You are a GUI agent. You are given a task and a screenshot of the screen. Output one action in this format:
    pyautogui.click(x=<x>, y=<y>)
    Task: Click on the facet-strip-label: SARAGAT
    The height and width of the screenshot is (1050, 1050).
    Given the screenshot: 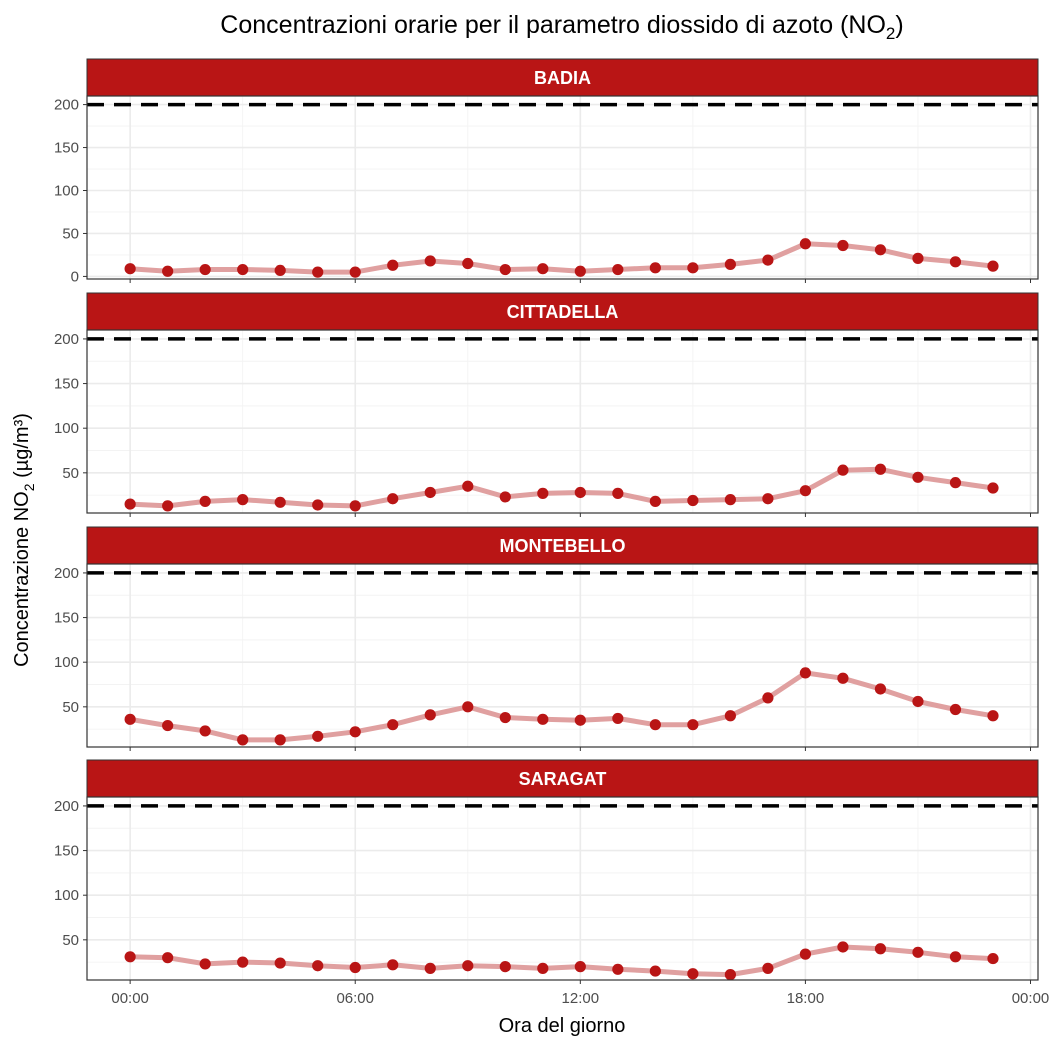 What is the action you would take?
    pyautogui.click(x=563, y=779)
    